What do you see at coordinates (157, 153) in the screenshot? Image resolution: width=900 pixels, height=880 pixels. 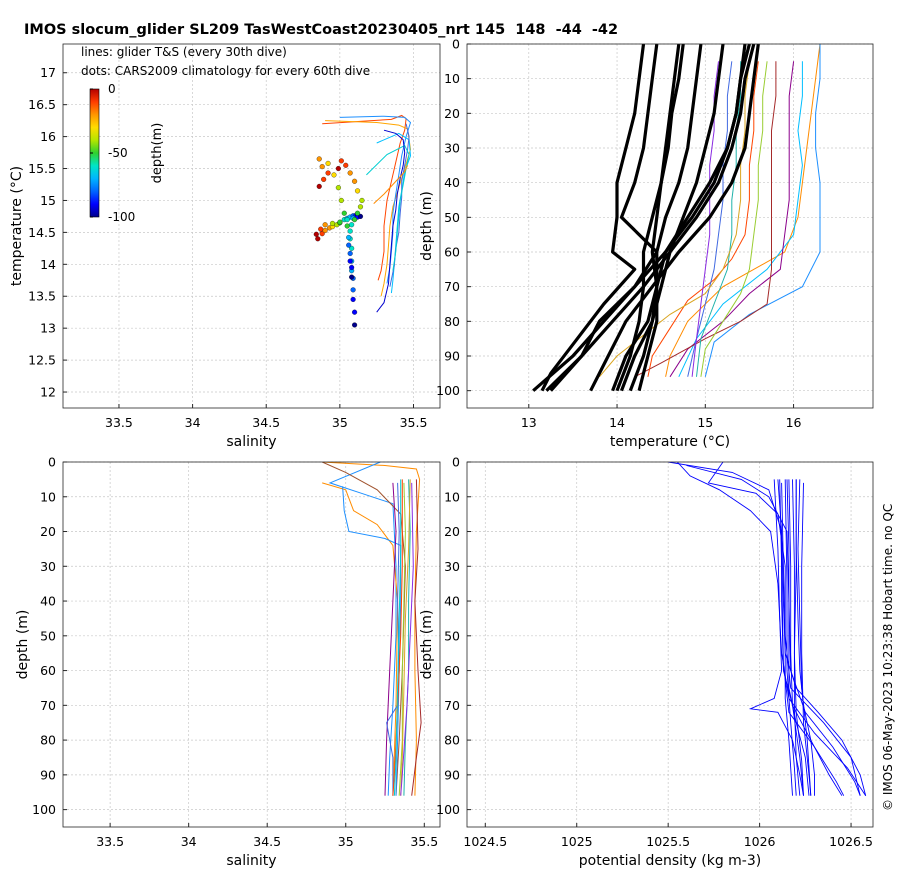 I see `colorbar-label: depth(m)` at bounding box center [157, 153].